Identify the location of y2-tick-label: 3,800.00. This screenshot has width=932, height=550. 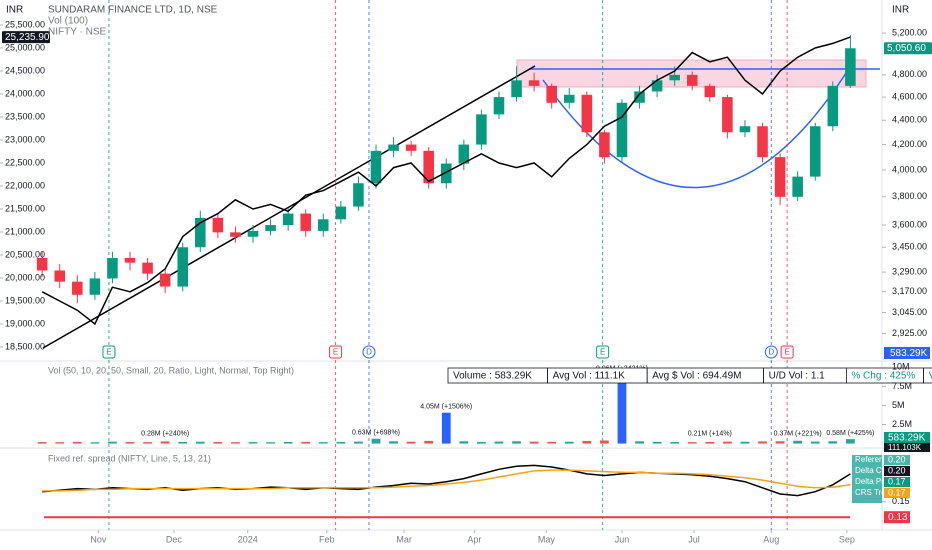
(909, 196).